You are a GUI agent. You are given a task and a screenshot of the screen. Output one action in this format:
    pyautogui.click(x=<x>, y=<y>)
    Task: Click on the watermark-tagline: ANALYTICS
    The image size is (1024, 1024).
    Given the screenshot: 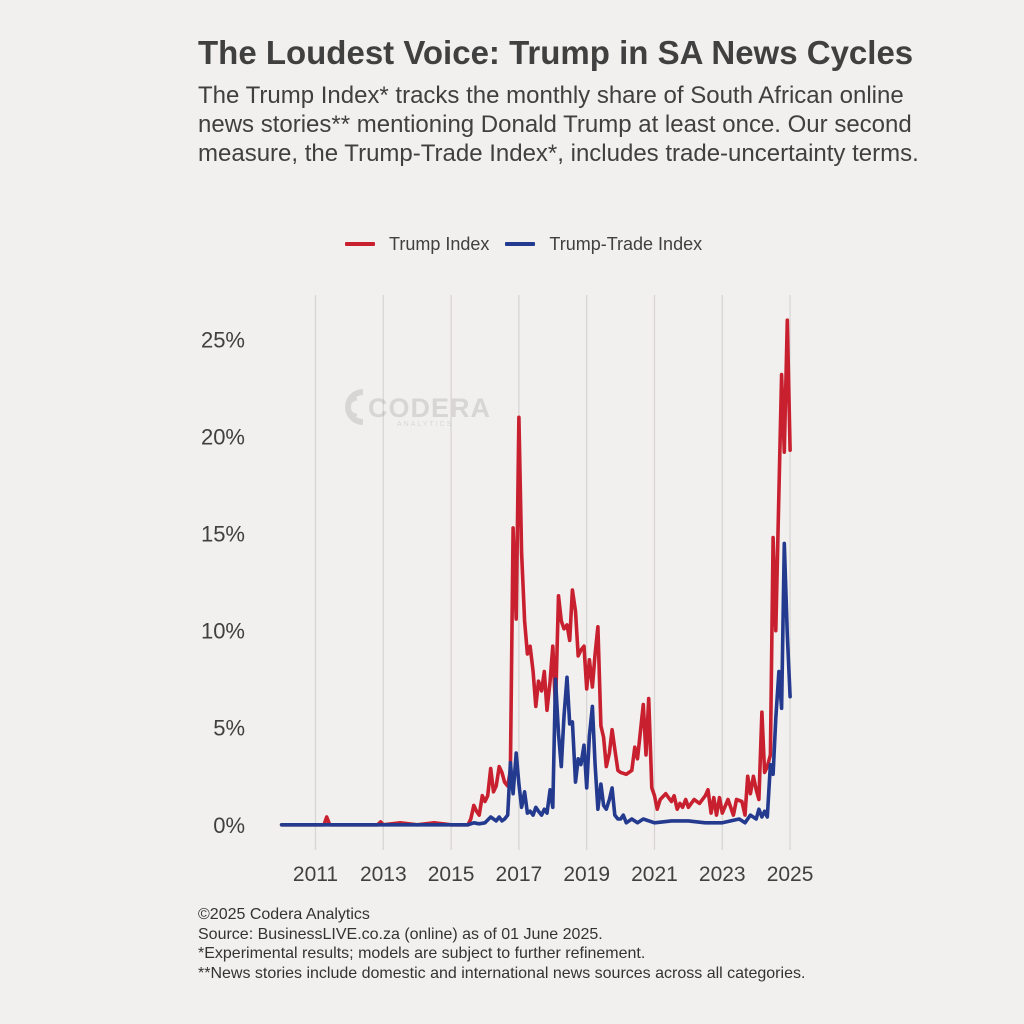 What is the action you would take?
    pyautogui.click(x=425, y=424)
    